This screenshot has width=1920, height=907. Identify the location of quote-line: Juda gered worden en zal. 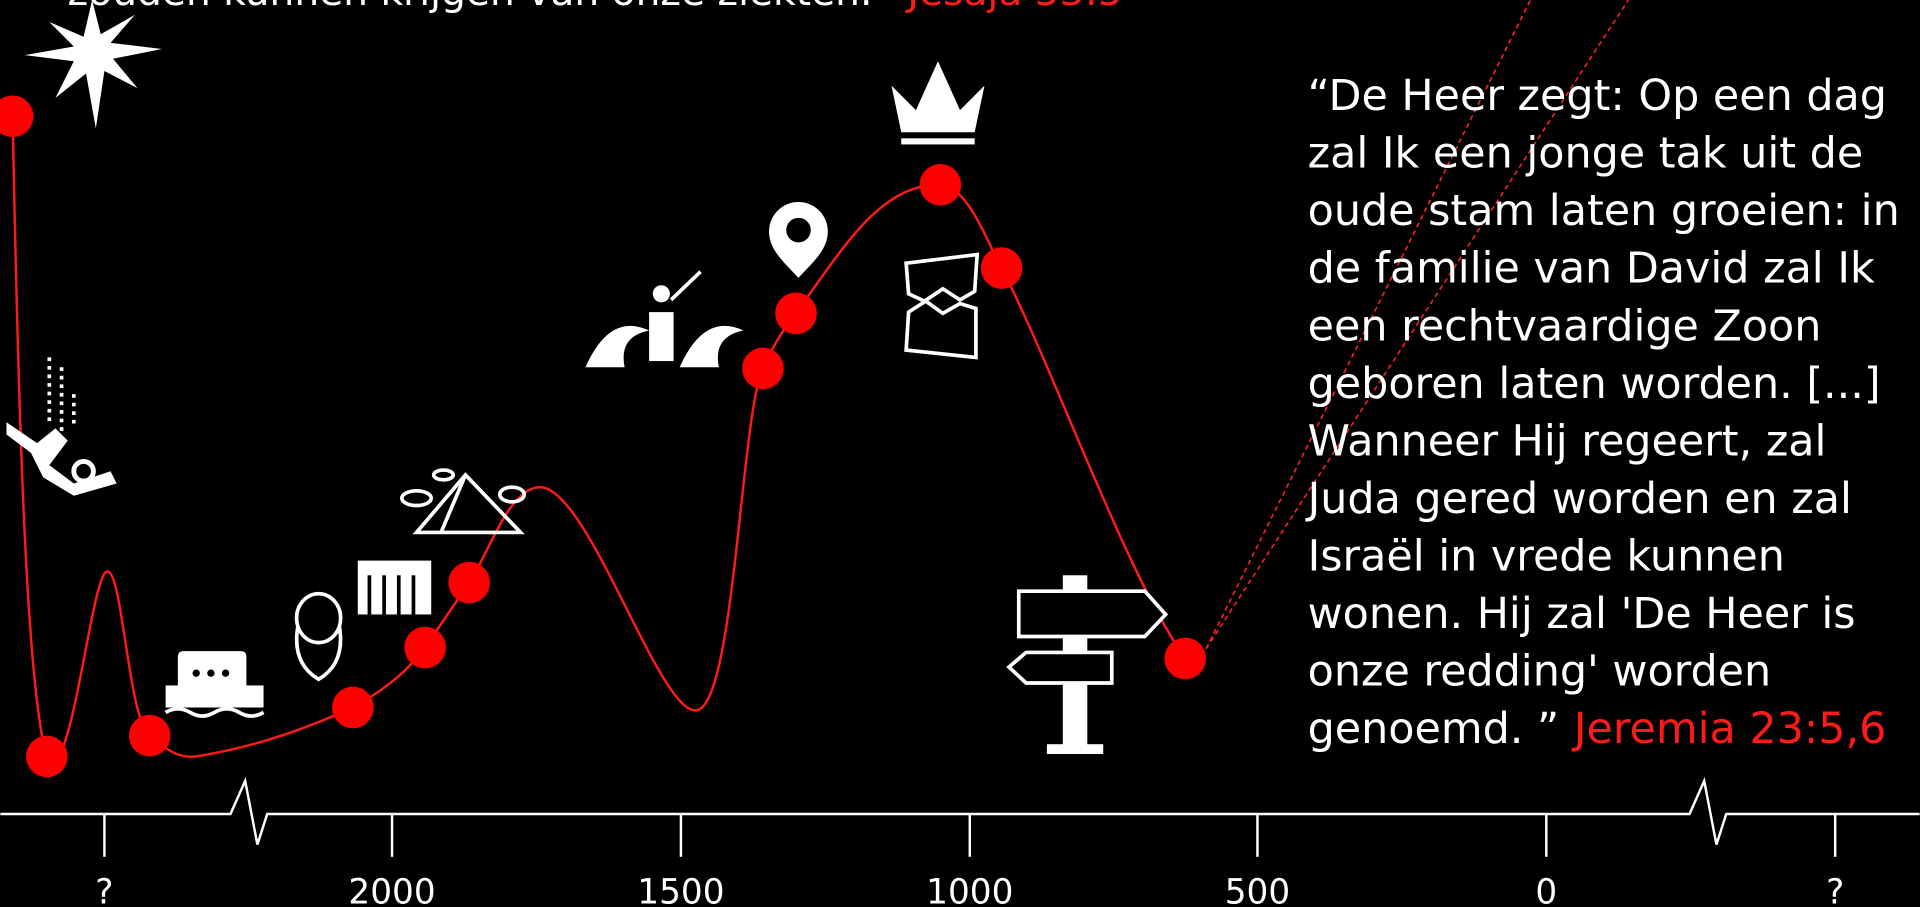
(1578, 499).